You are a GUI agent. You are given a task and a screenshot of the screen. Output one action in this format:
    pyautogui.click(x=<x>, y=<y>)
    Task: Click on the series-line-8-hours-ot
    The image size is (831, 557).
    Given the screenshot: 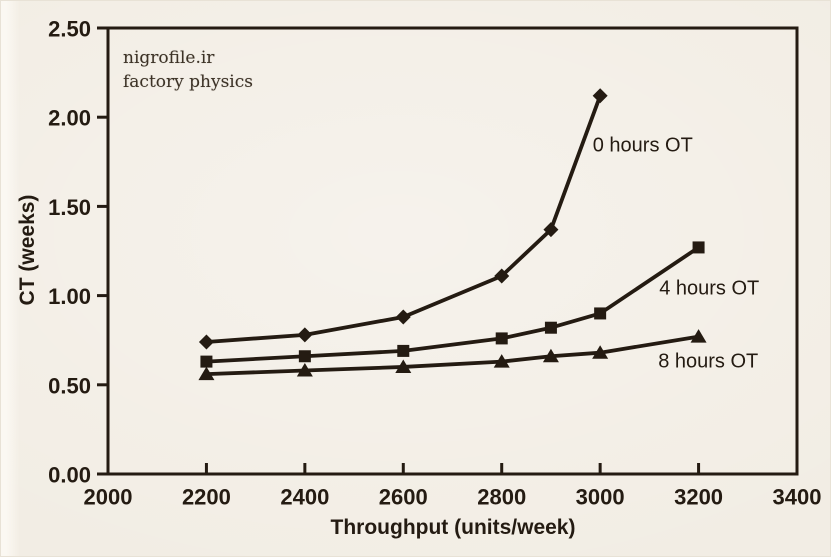 What is the action you would take?
    pyautogui.click(x=452, y=355)
    